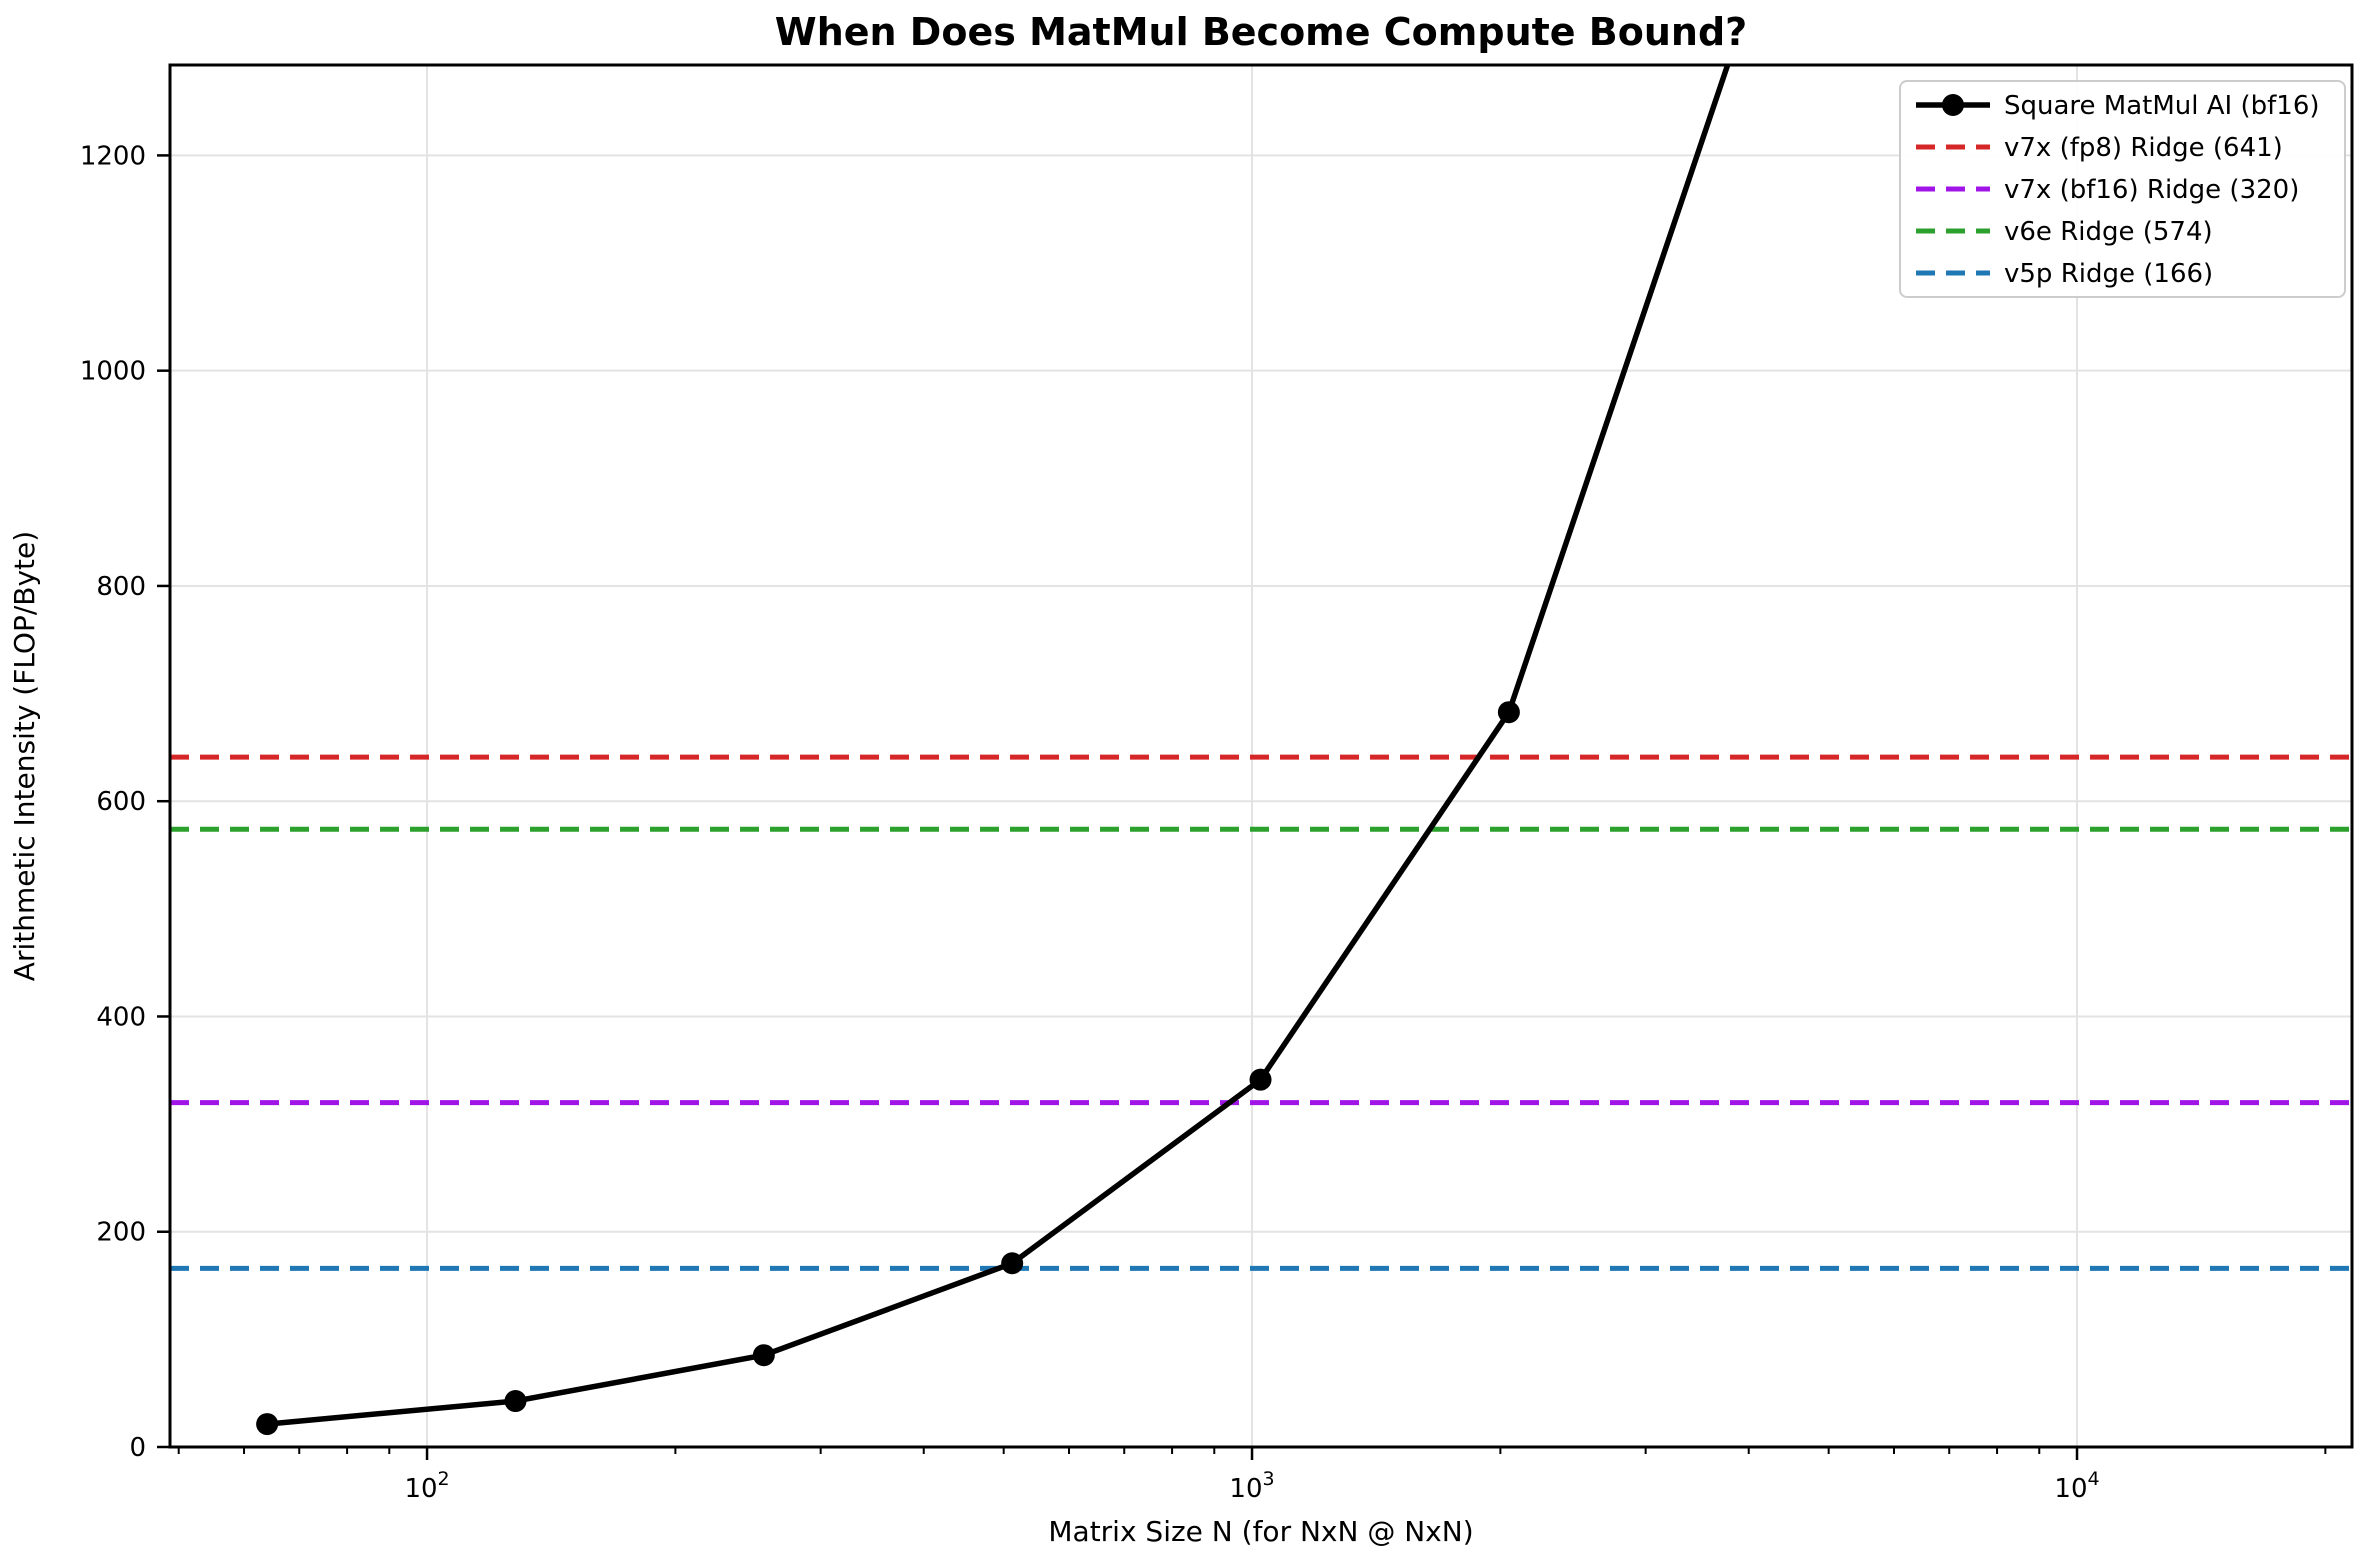 This screenshot has height=1565, width=2371. What do you see at coordinates (2108, 274) in the screenshot?
I see `legend-label: v5p Ridge (166)` at bounding box center [2108, 274].